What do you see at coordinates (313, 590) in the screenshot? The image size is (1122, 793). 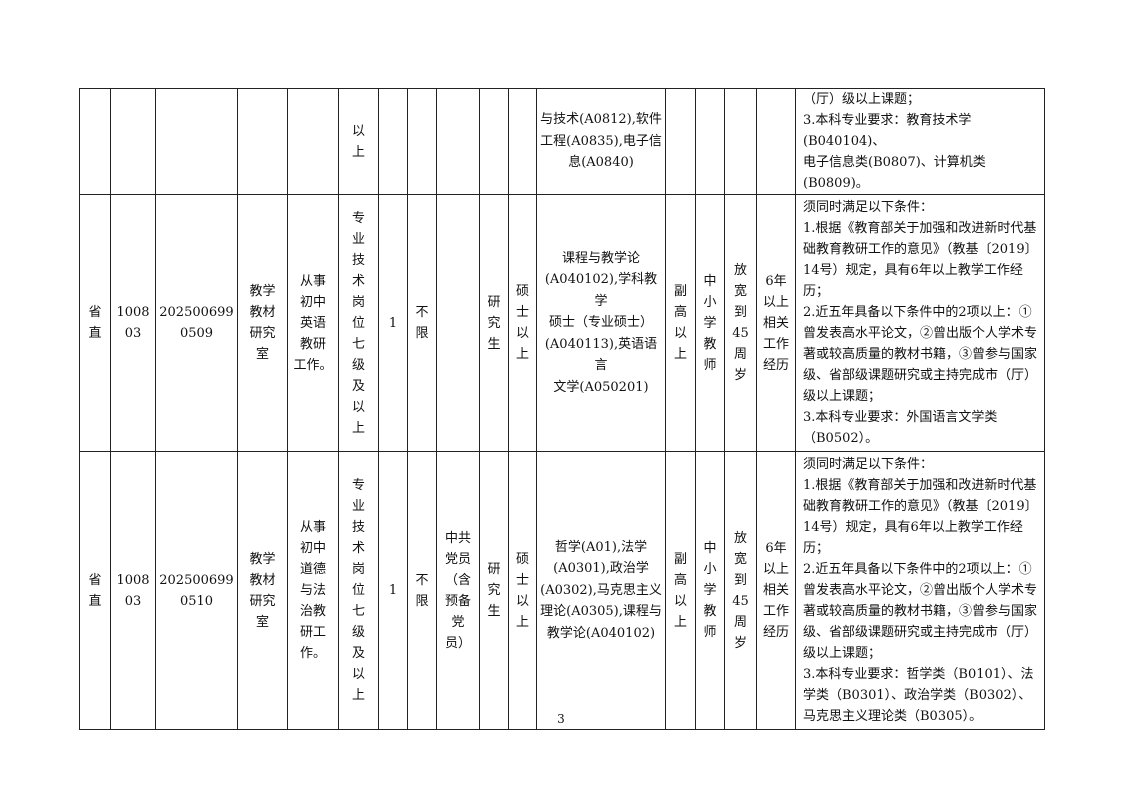 I see `cell-job-description: 从事 初中 道德 与法 治教 研工 作。` at bounding box center [313, 590].